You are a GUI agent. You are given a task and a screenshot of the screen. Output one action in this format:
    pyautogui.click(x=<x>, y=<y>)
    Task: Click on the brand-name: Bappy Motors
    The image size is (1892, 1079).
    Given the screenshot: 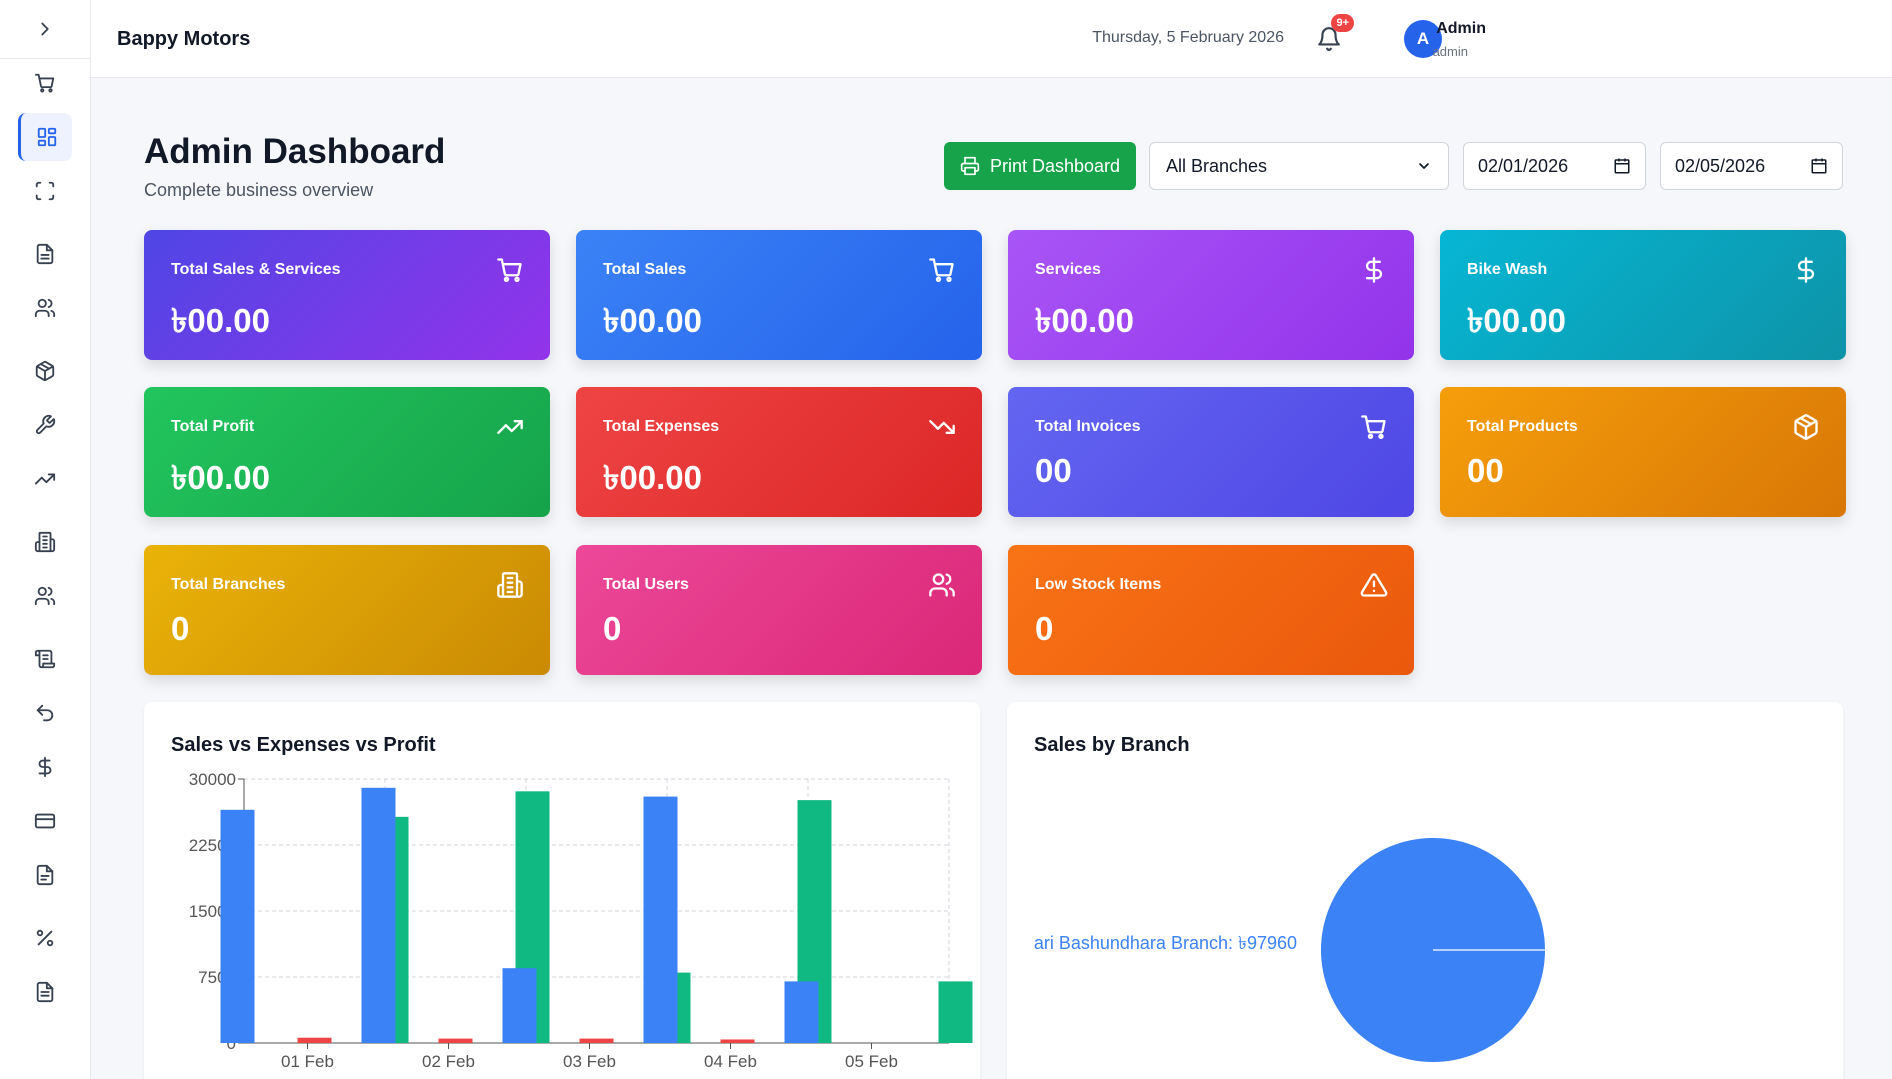 What is the action you would take?
    pyautogui.click(x=184, y=39)
    